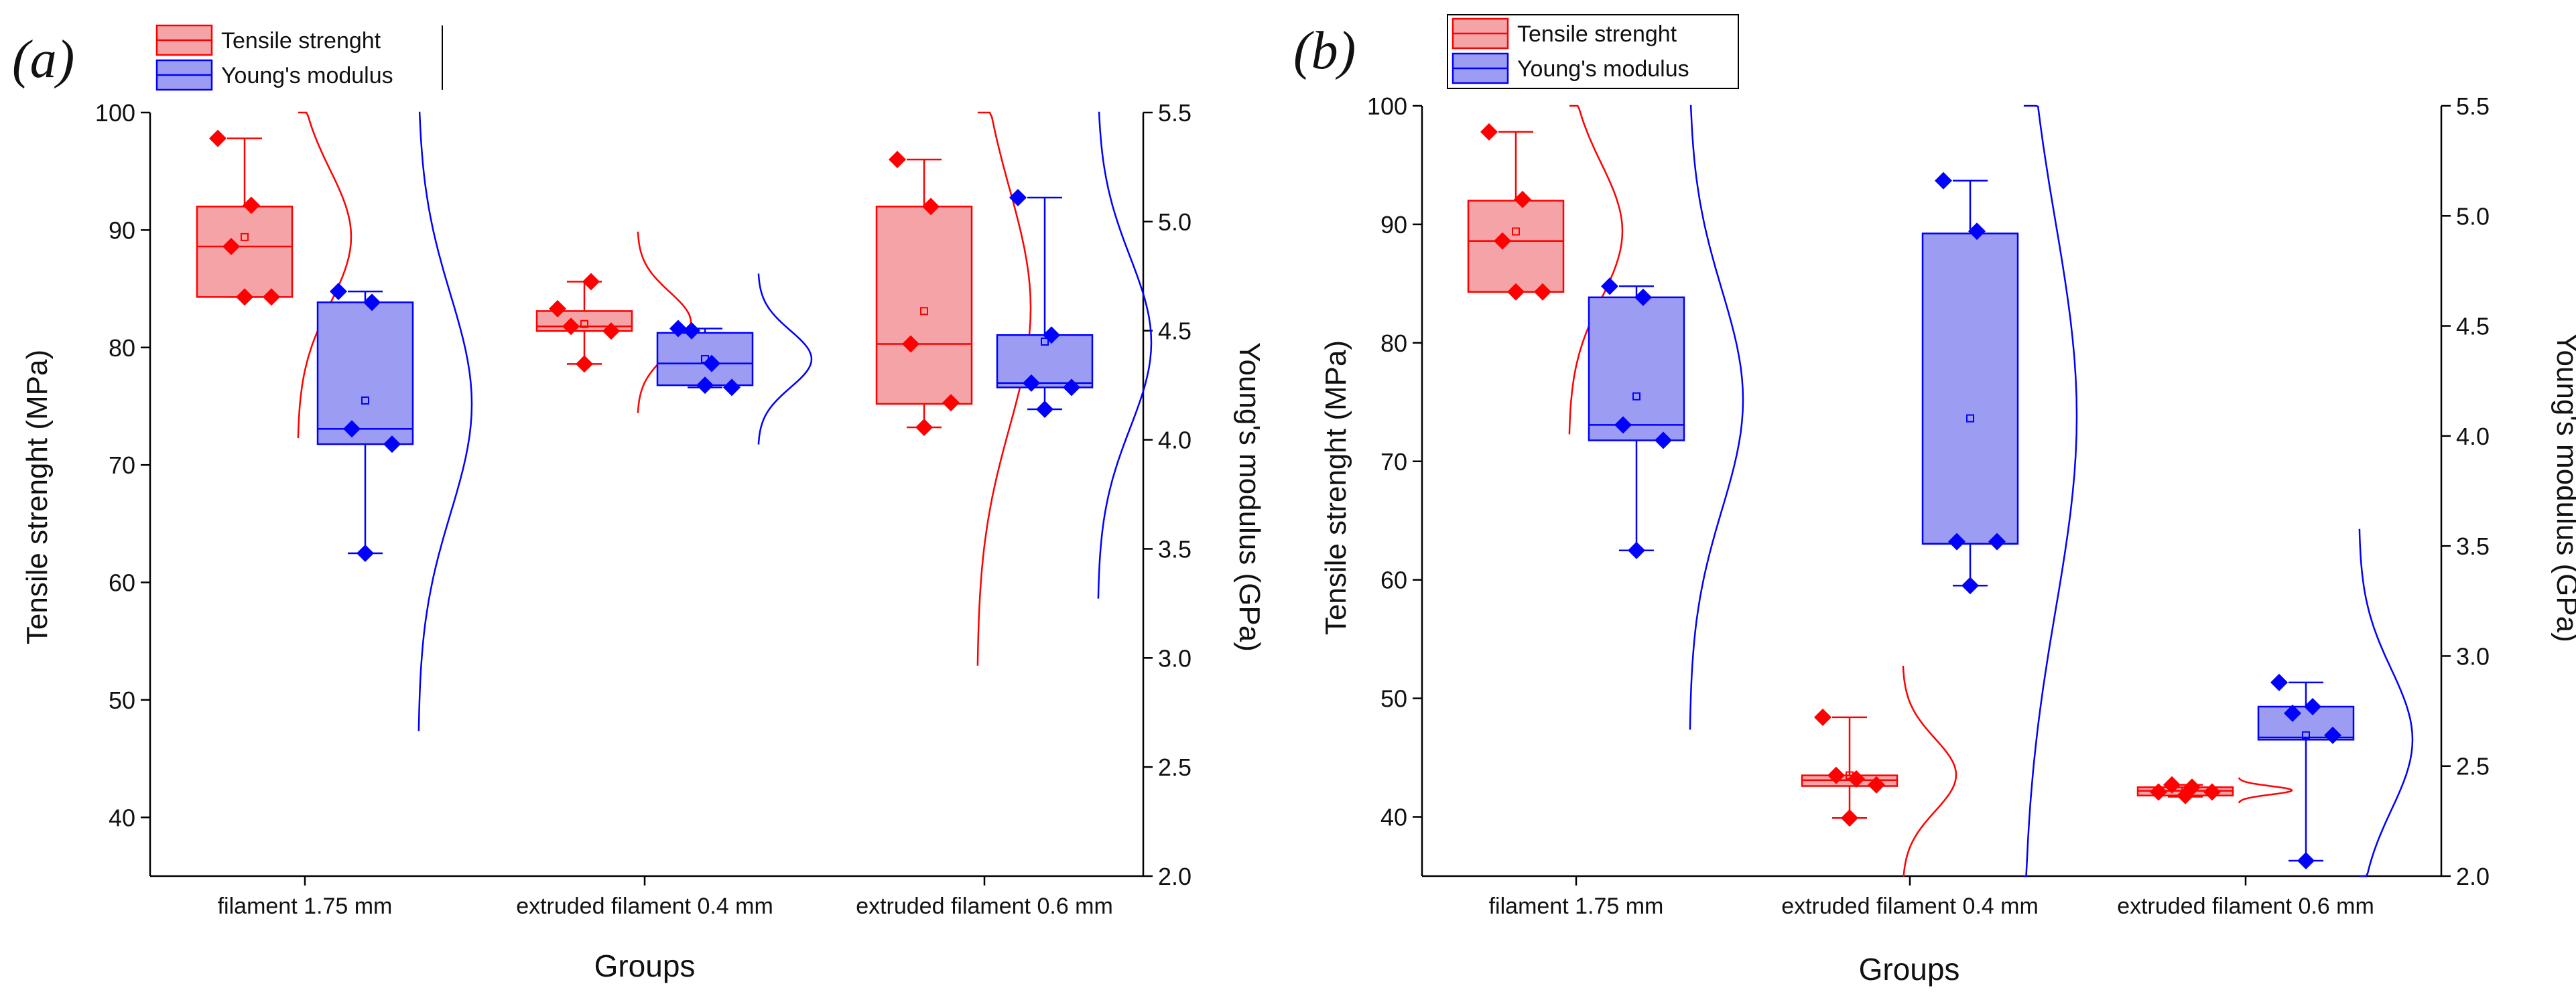  What do you see at coordinates (1393, 699) in the screenshot?
I see `y-tick-label-b: 50` at bounding box center [1393, 699].